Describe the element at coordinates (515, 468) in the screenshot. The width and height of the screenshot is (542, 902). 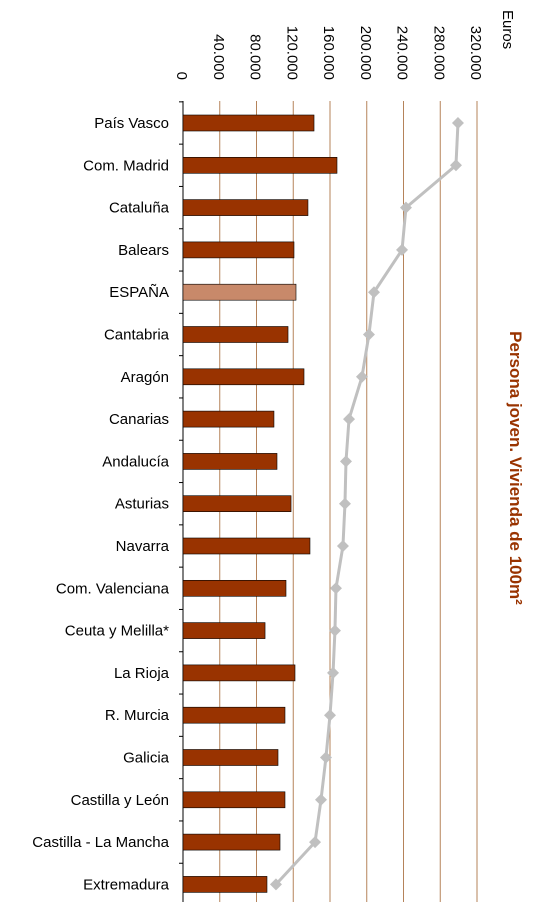
I see `chart-title: Persona joven. Vivienda de 100m²` at that location.